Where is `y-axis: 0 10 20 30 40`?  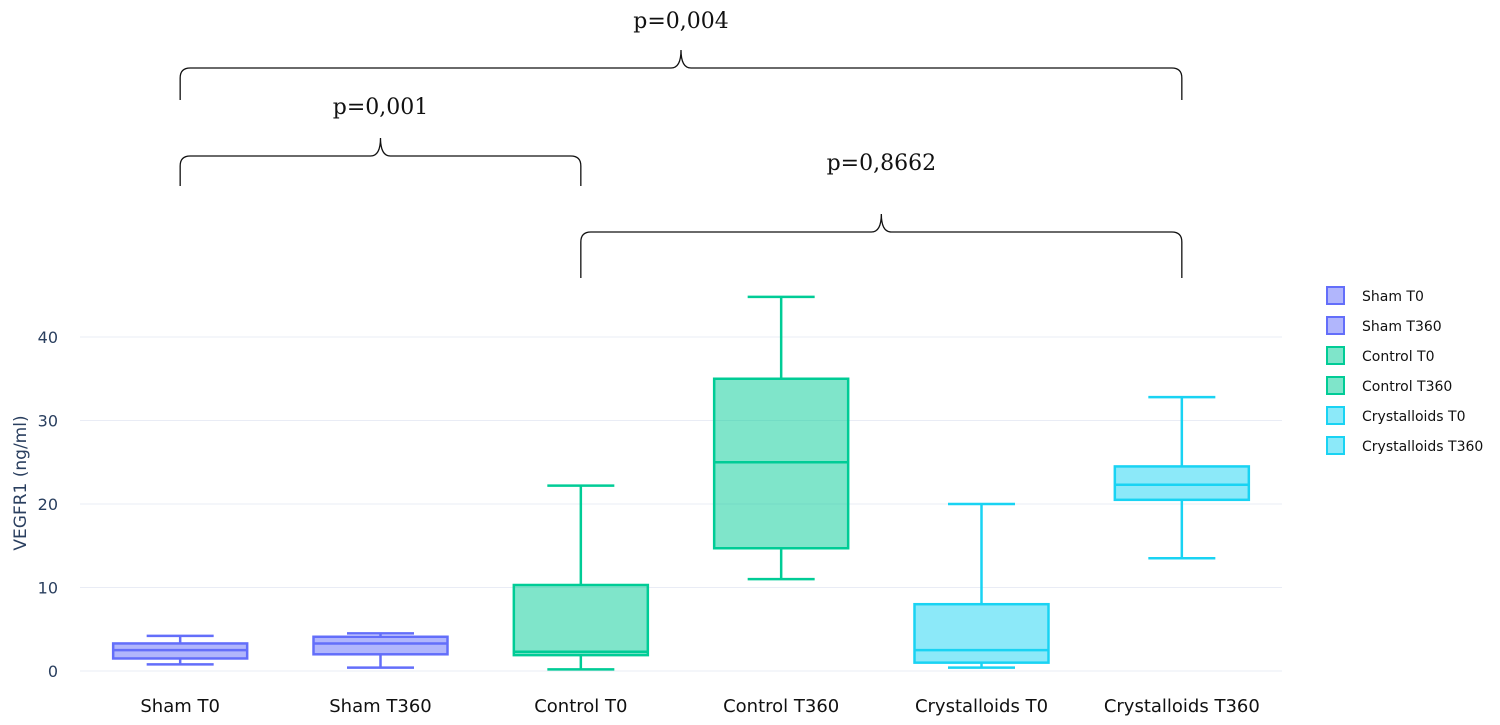
y-axis: 0 10 20 30 40 is located at coordinates (48, 504).